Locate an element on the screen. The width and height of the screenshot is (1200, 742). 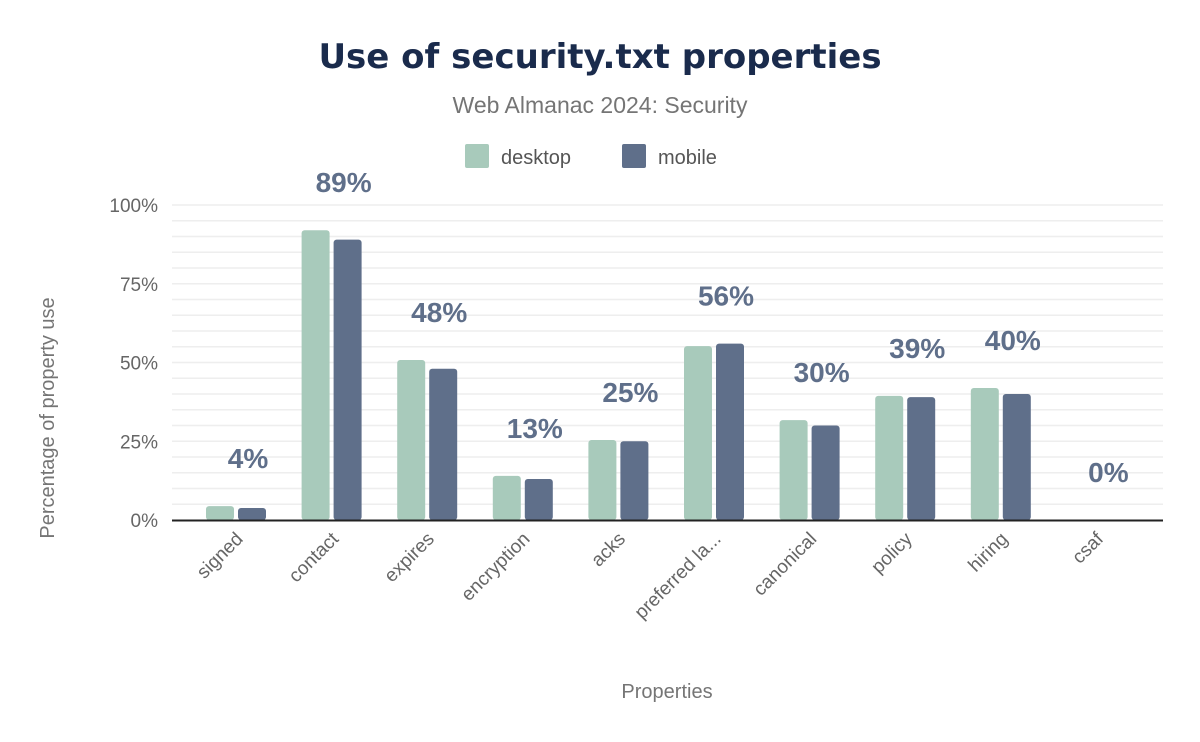
bar-mobile-canonical is located at coordinates (825, 472).